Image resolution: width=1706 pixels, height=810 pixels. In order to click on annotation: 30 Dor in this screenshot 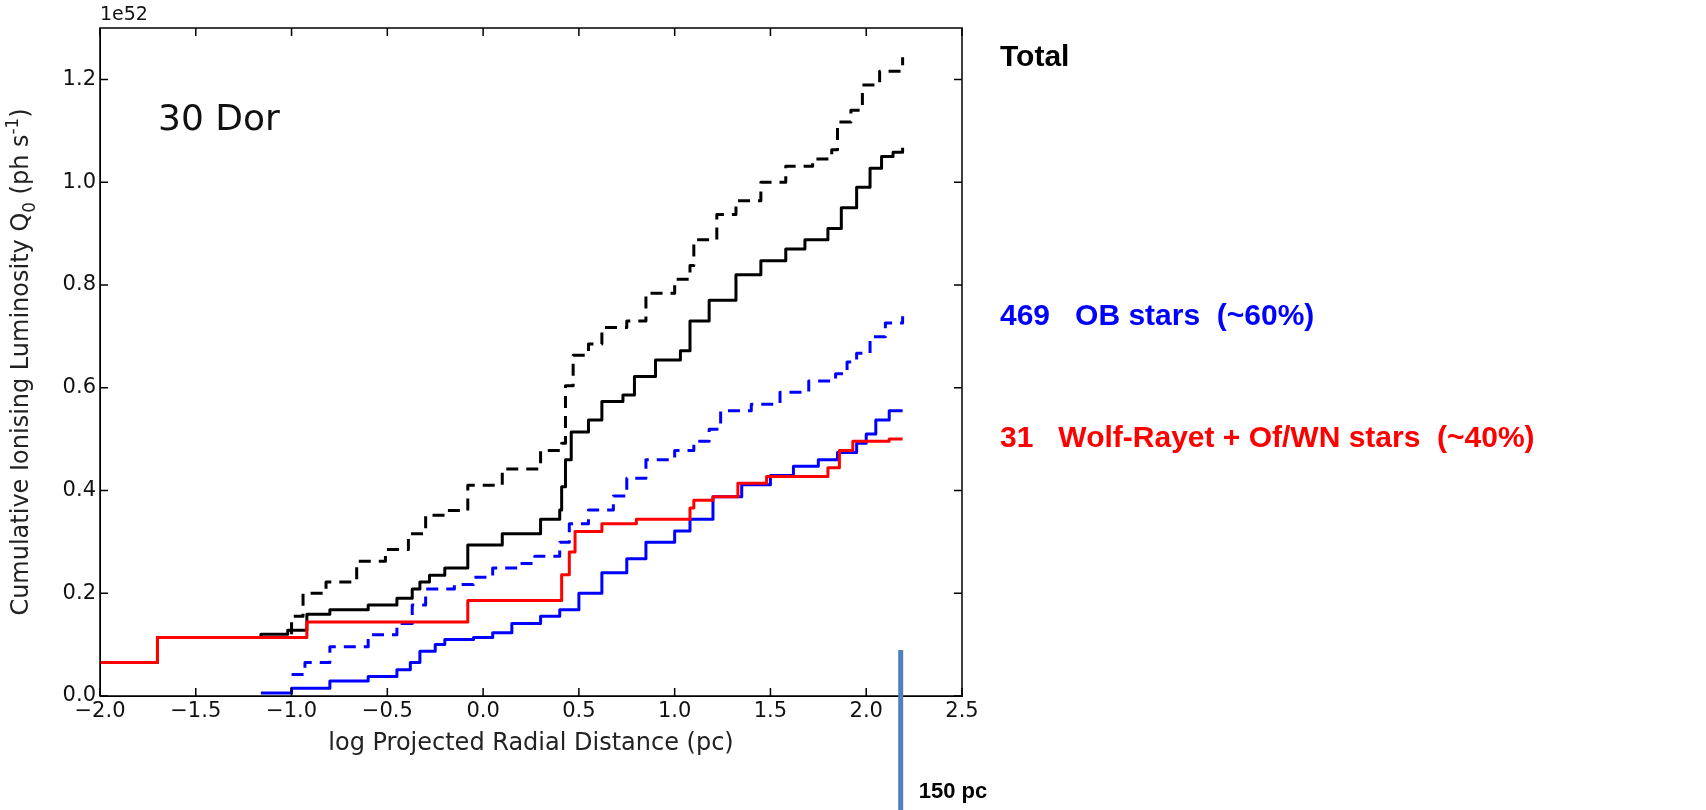, I will do `click(219, 117)`.